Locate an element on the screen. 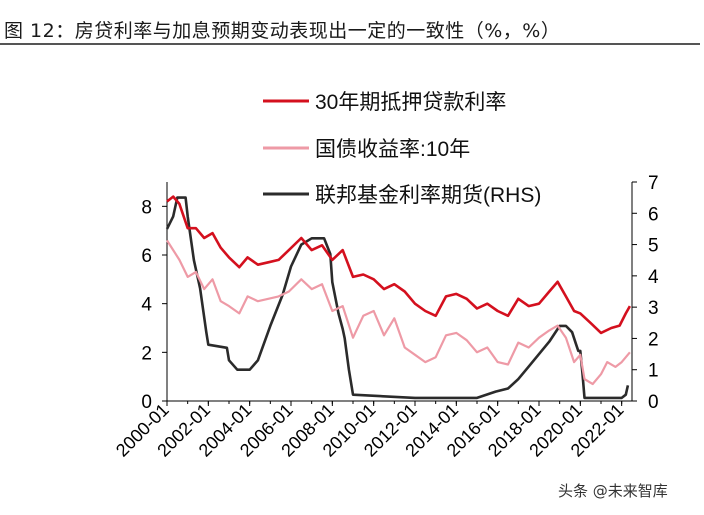 Image resolution: width=704 pixels, height=515 pixels. legend-label-2: 国债收益率:10年 is located at coordinates (392, 149).